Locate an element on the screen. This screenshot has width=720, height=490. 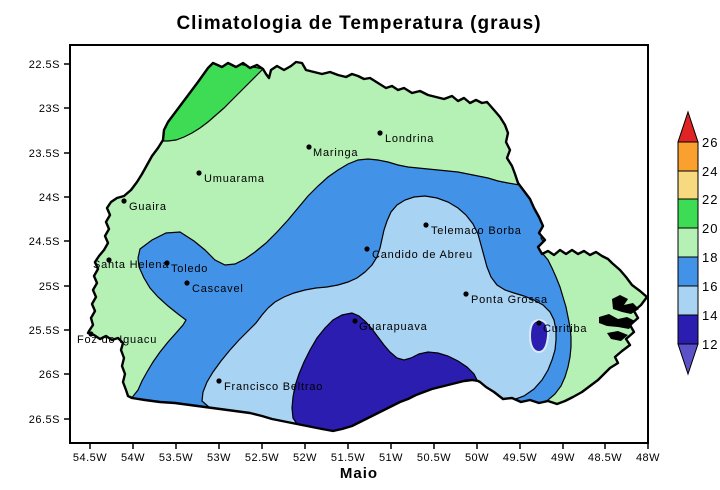
legend-label: 26 is located at coordinates (710, 142).